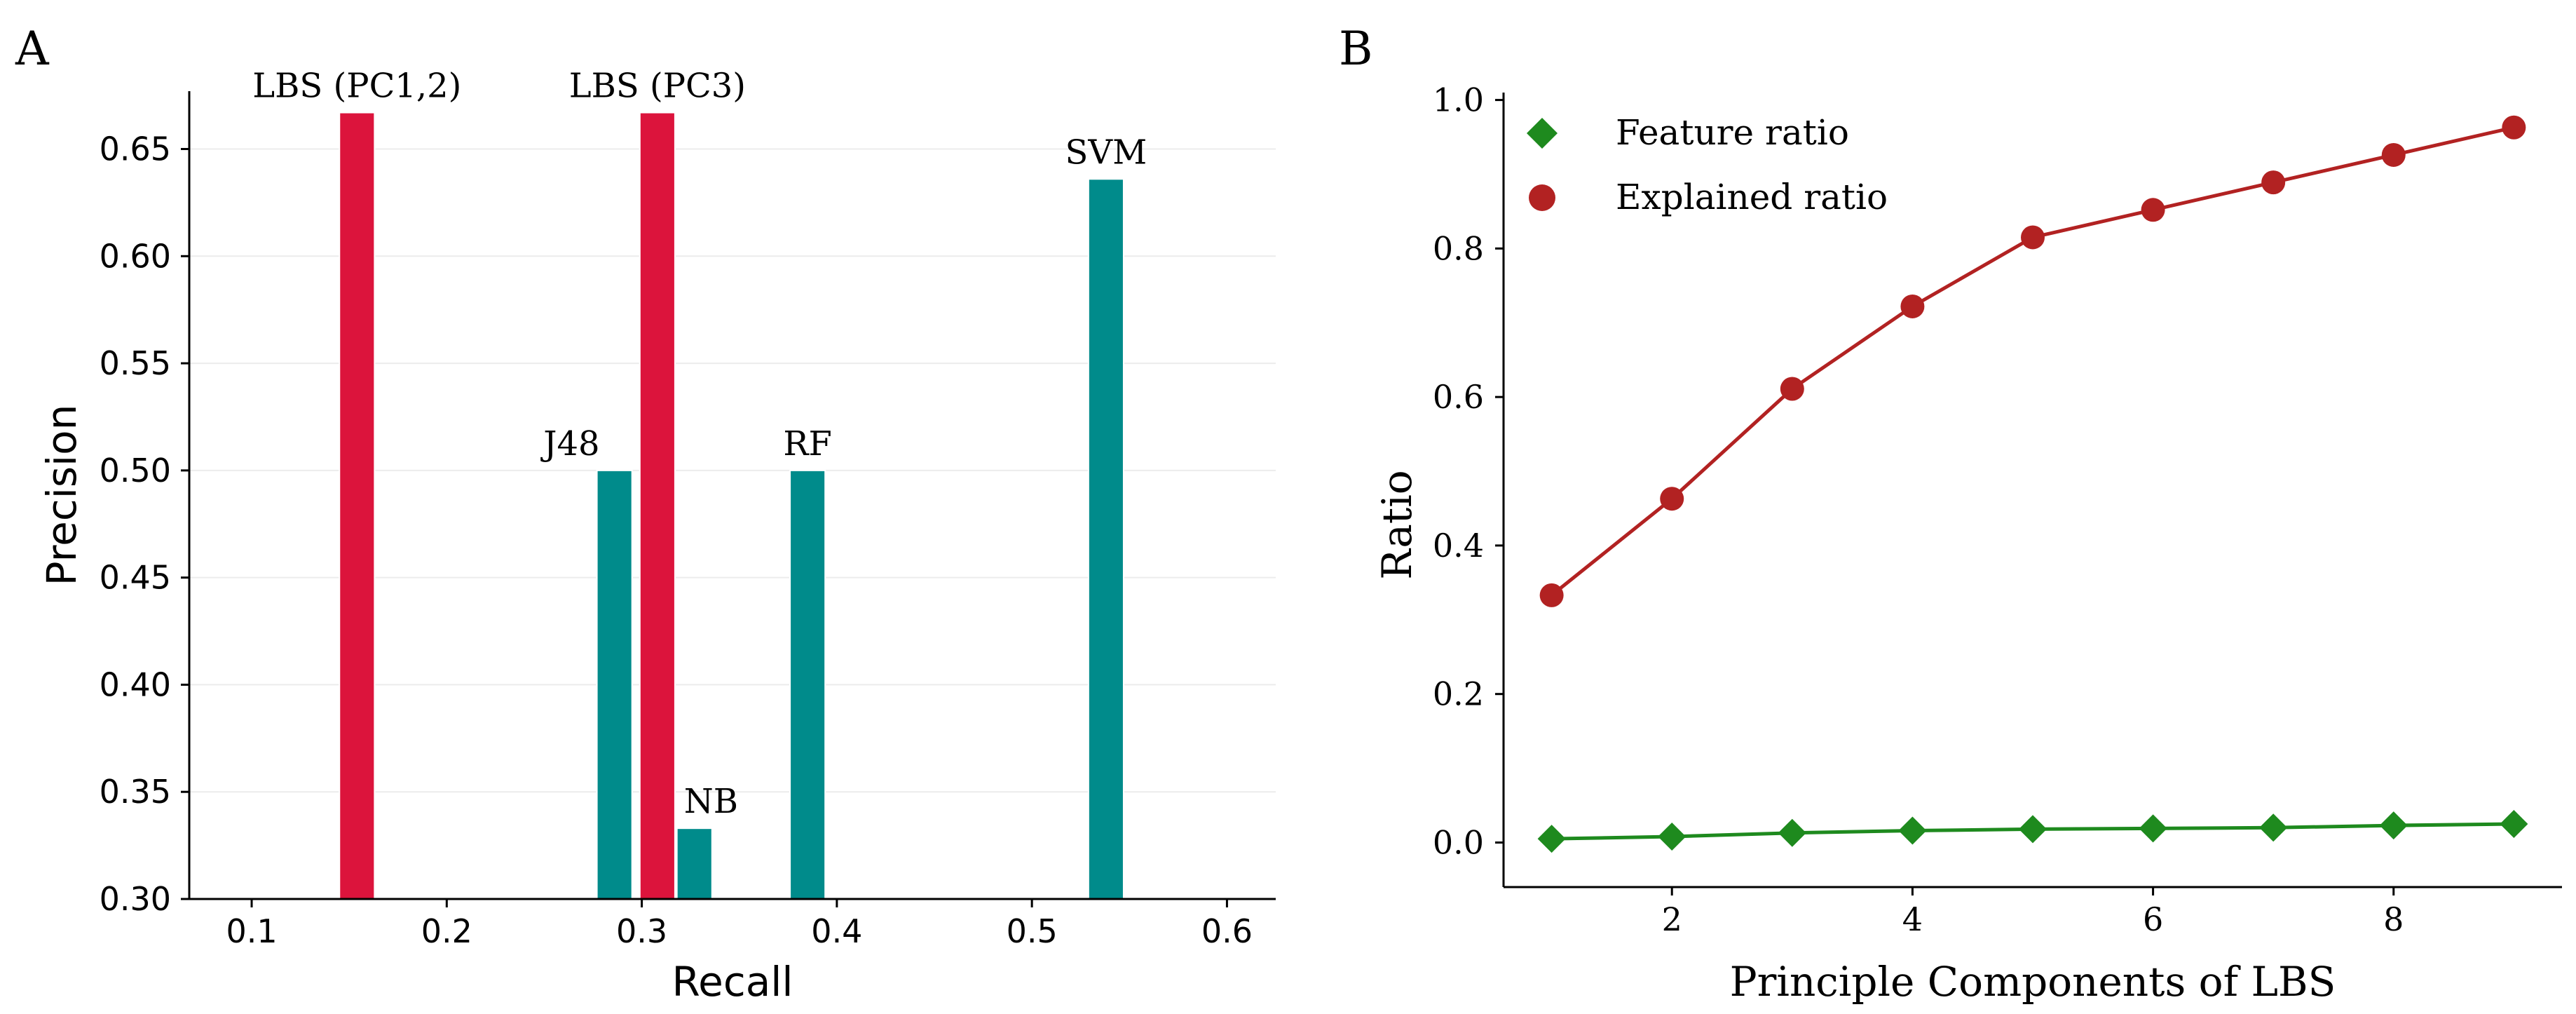  What do you see at coordinates (32, 49) in the screenshot?
I see `panel-a-letter: A` at bounding box center [32, 49].